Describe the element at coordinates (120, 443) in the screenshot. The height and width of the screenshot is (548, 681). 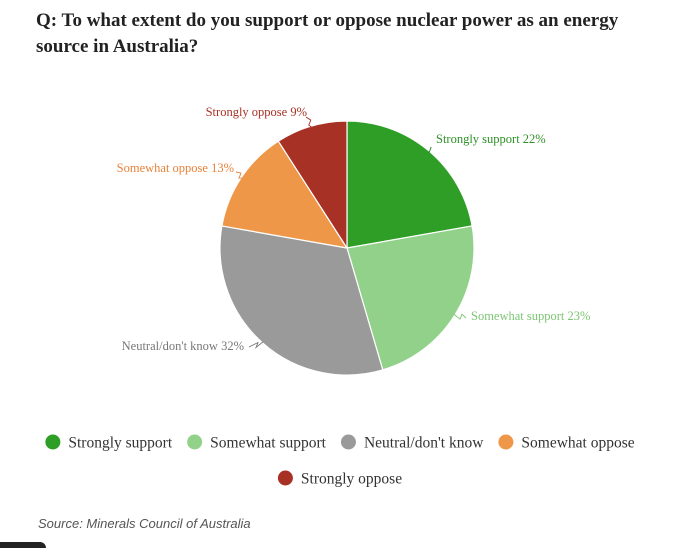
I see `legend-label-strongly-support: Strongly support` at that location.